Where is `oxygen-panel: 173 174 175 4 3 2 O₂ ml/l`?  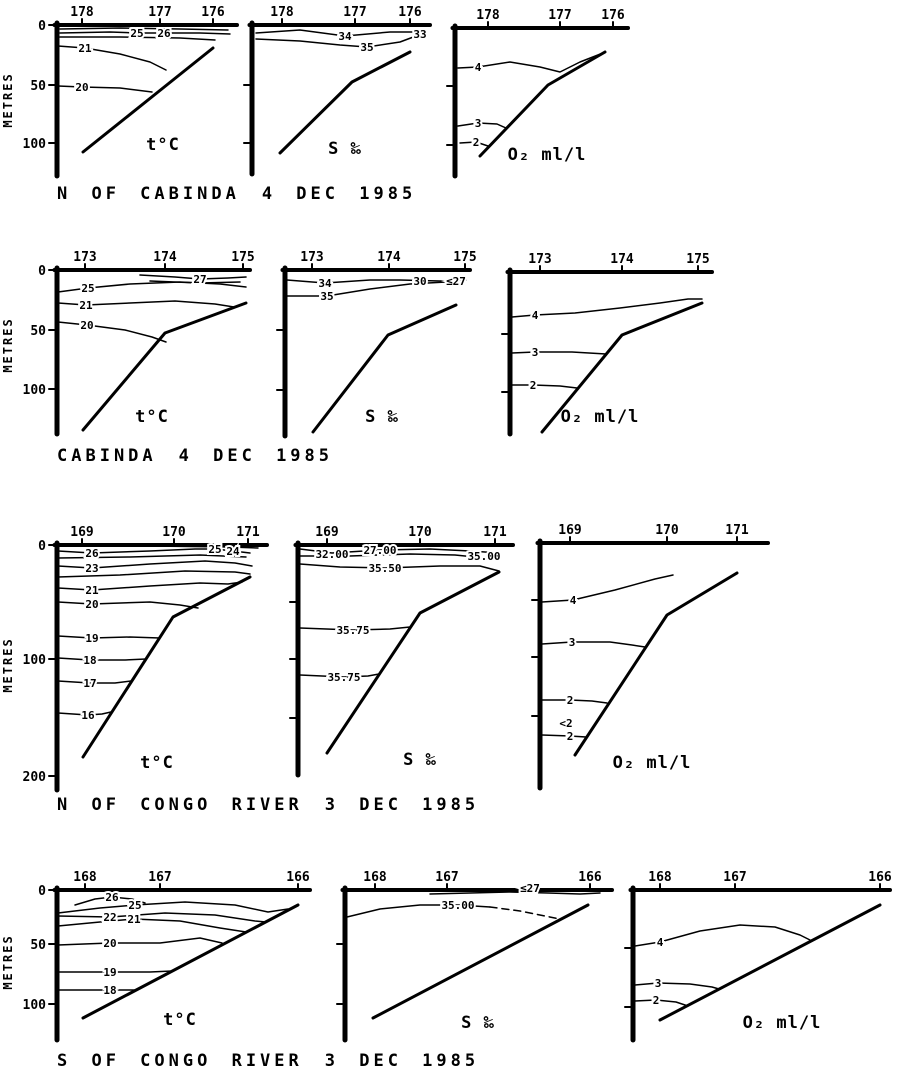 oxygen-panel: 173 174 175 4 3 2 O₂ ml/l is located at coordinates (607, 344).